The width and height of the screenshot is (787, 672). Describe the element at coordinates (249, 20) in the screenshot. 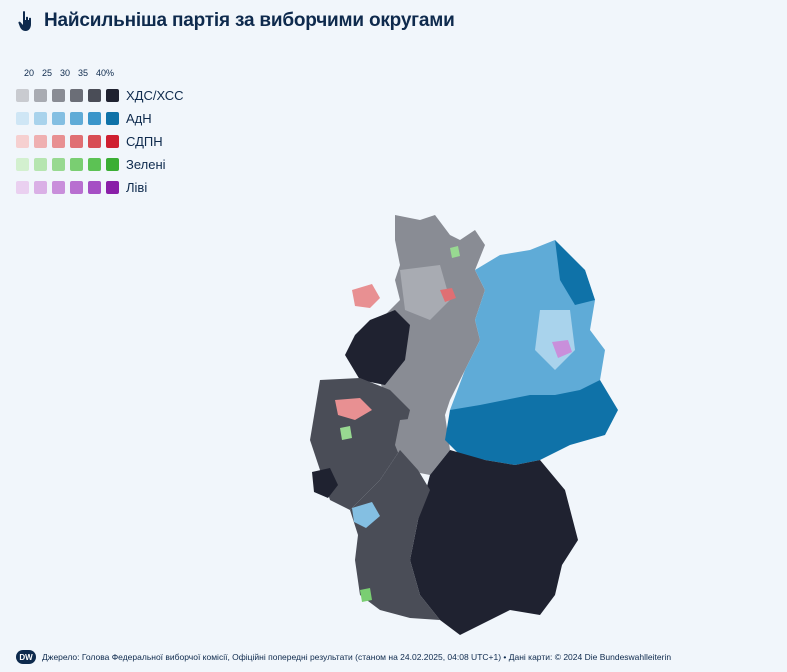

I see `page-title: Найсильніша партія за виборчими округами` at that location.